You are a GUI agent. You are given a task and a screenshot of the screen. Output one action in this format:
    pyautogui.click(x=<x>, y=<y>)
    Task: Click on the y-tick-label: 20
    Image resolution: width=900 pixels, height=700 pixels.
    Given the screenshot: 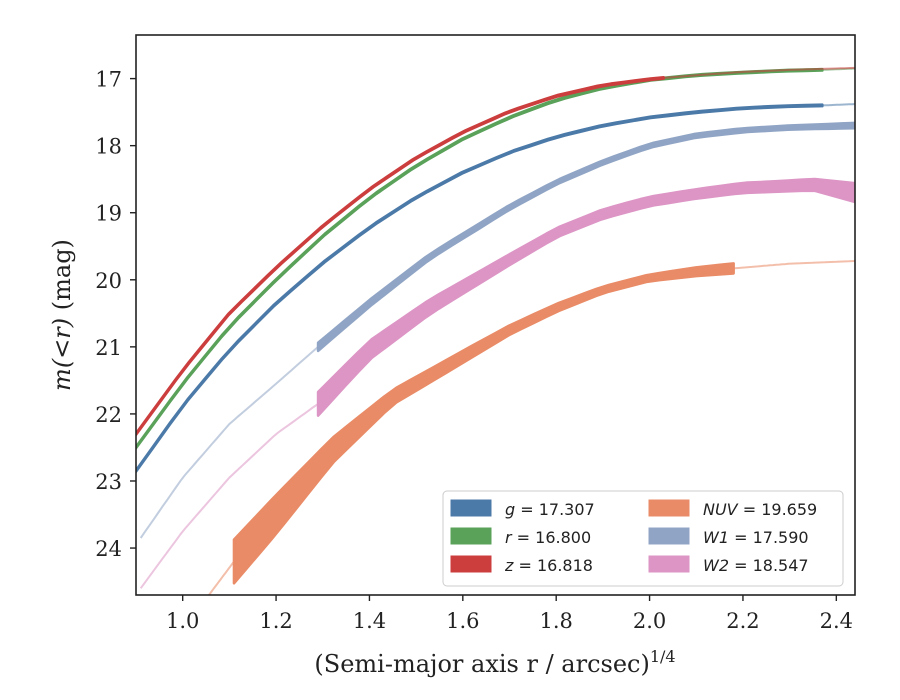 What is the action you would take?
    pyautogui.click(x=108, y=281)
    